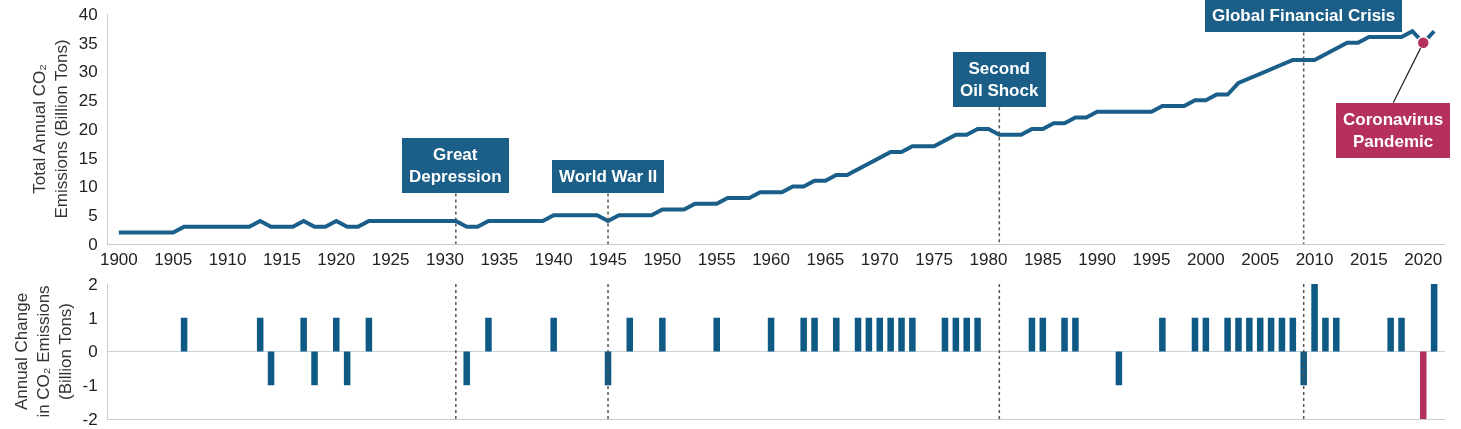  What do you see at coordinates (88, 187) in the screenshot?
I see `y-tick-label: 10` at bounding box center [88, 187].